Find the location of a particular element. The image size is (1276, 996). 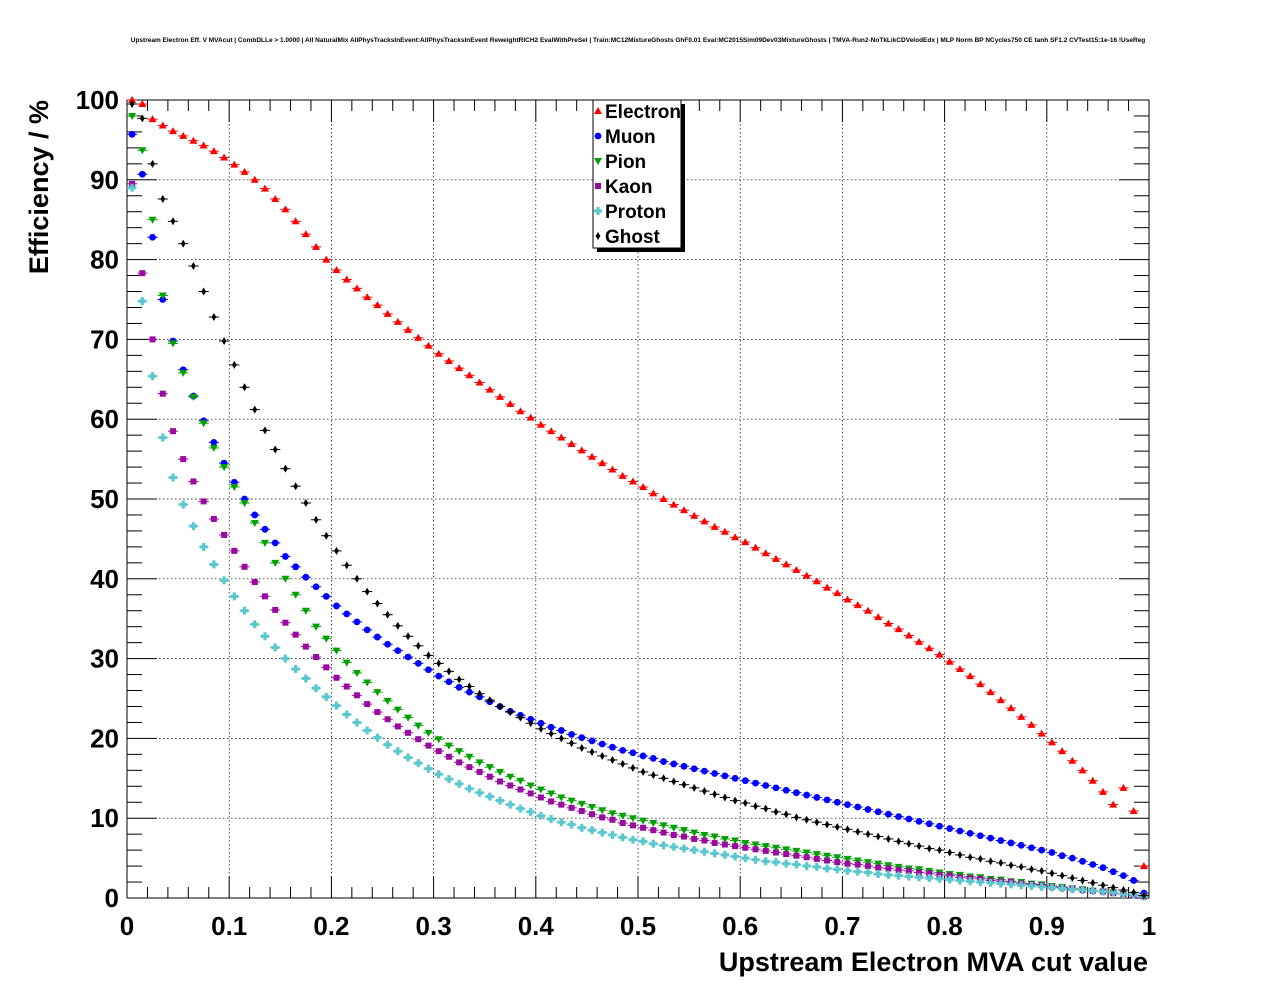

y-tick-label: 20 is located at coordinates (104, 738).